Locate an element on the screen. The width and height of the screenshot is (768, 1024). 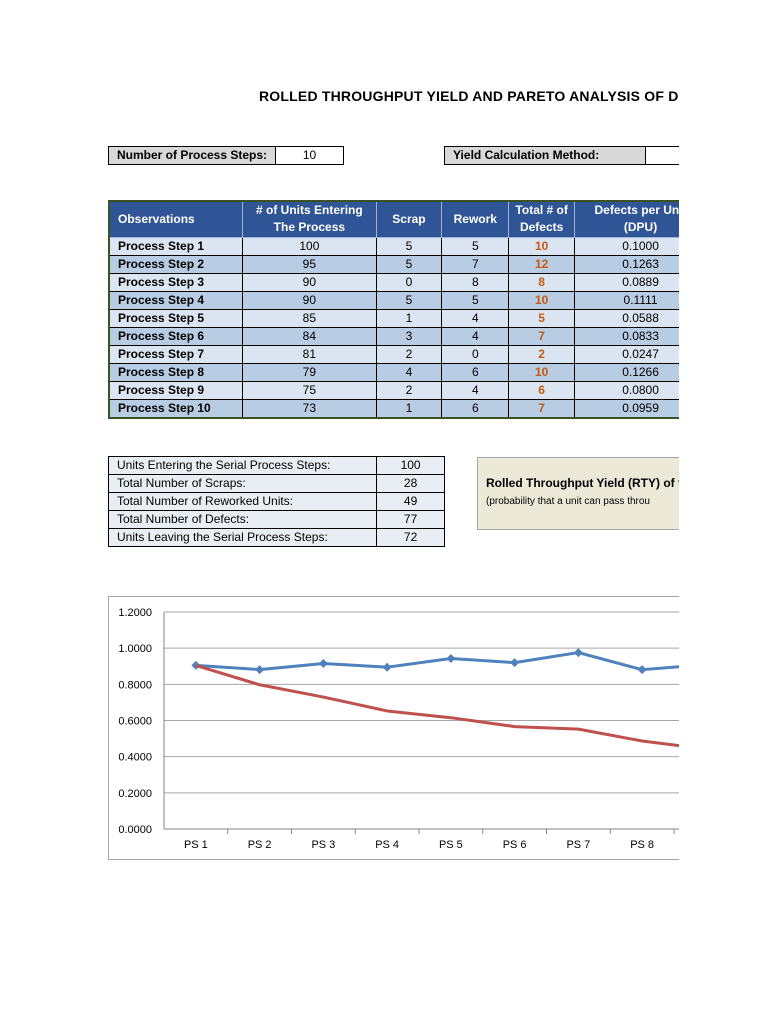
dpu-cell: 0.1111 is located at coordinates (626, 300).